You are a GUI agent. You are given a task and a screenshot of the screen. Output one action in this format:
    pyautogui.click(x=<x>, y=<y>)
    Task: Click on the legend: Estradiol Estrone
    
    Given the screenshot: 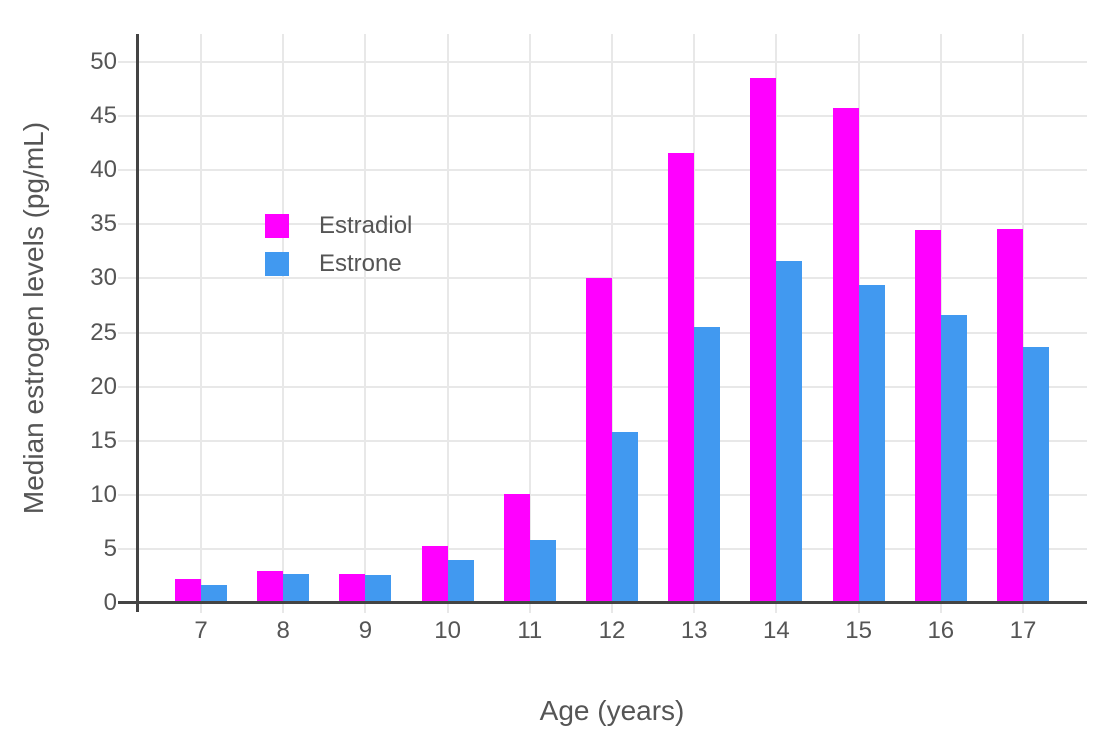 What is the action you would take?
    pyautogui.click(x=338, y=245)
    